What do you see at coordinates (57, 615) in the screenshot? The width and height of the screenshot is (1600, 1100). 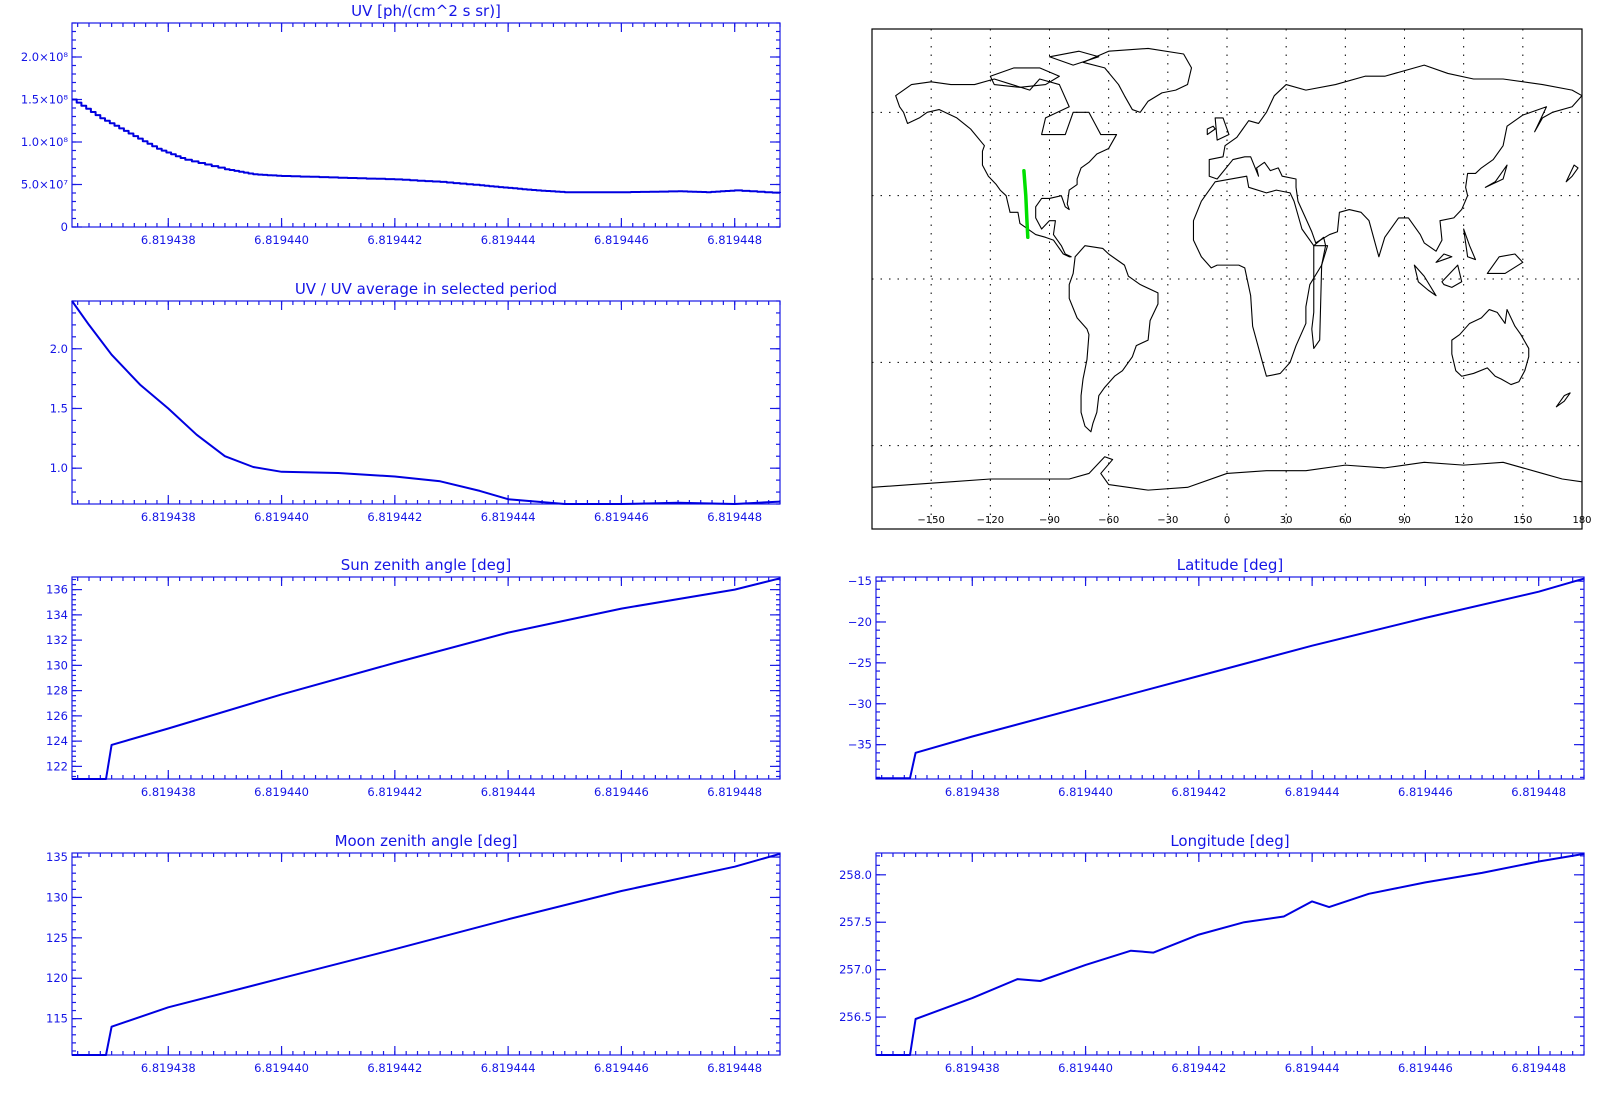 I see `y-tick-label: 134` at bounding box center [57, 615].